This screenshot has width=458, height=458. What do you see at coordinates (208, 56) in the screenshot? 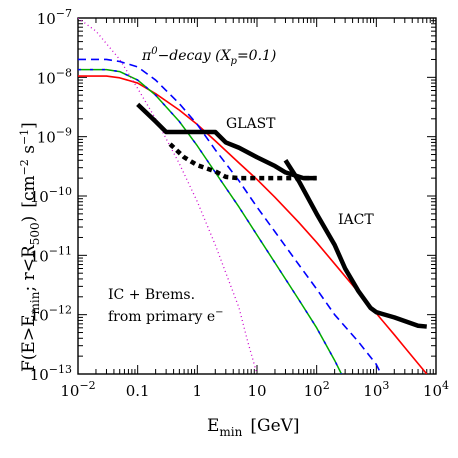
I see `annotation-pi0-decay: π0−decay (Xp=0.1)` at bounding box center [208, 56].